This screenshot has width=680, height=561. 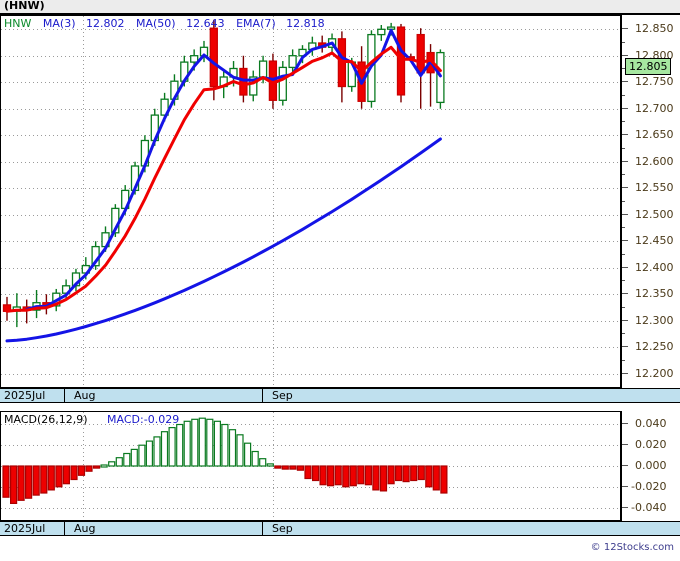 What do you see at coordinates (649, 507) in the screenshot?
I see `macd-axis-label: -0.040` at bounding box center [649, 507].